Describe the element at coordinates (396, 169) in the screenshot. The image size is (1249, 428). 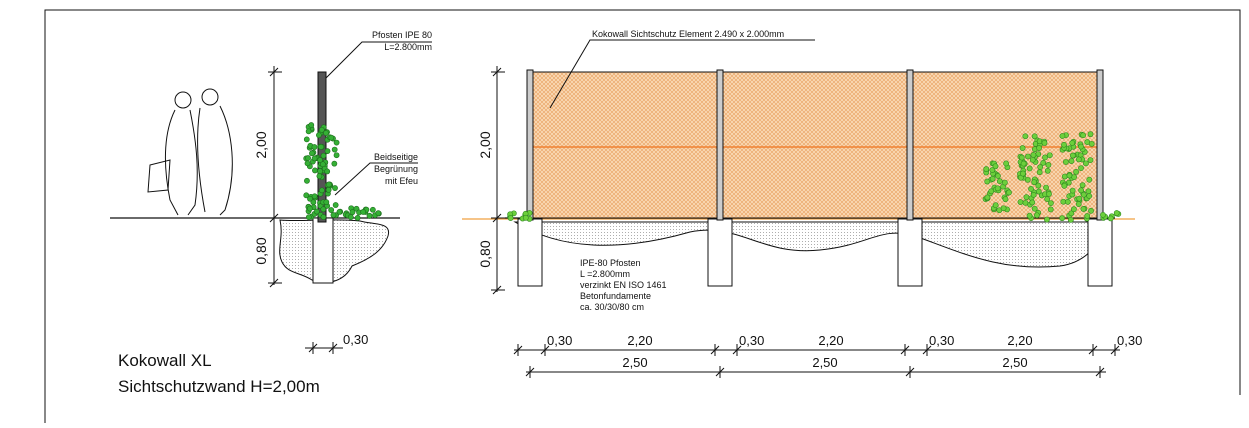
I see `label: Begrünung` at that location.